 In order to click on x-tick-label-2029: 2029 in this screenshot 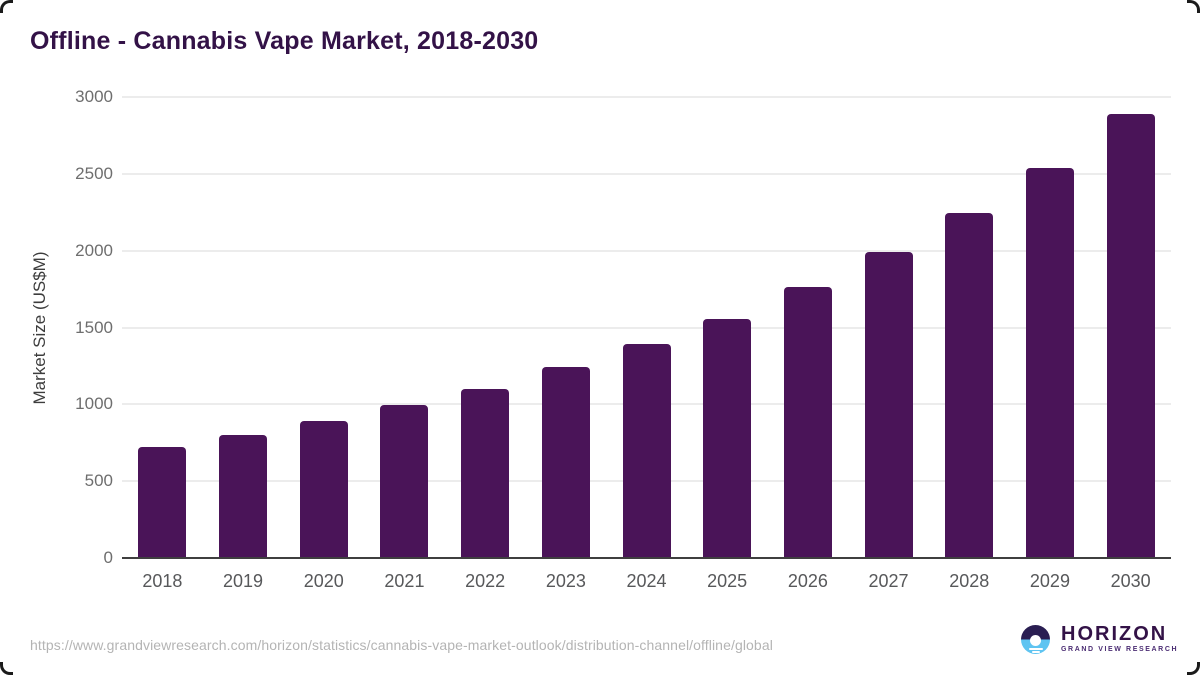, I will do `click(1049, 581)`.